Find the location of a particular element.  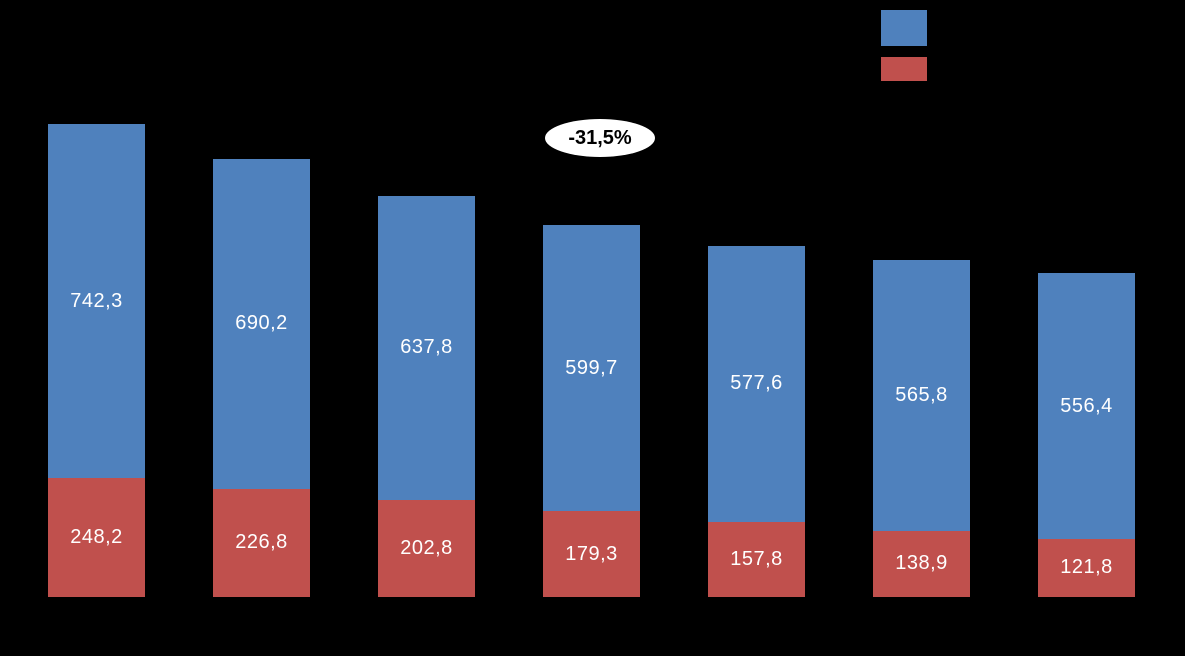

bar-value-label: 556,4 is located at coordinates (1086, 405).